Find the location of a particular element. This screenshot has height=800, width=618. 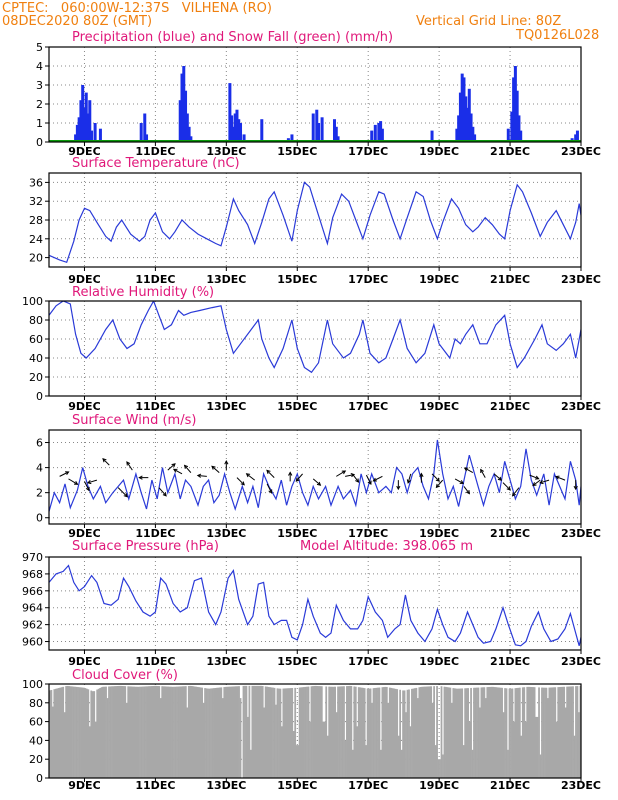

pressure-line is located at coordinates (315, 605).